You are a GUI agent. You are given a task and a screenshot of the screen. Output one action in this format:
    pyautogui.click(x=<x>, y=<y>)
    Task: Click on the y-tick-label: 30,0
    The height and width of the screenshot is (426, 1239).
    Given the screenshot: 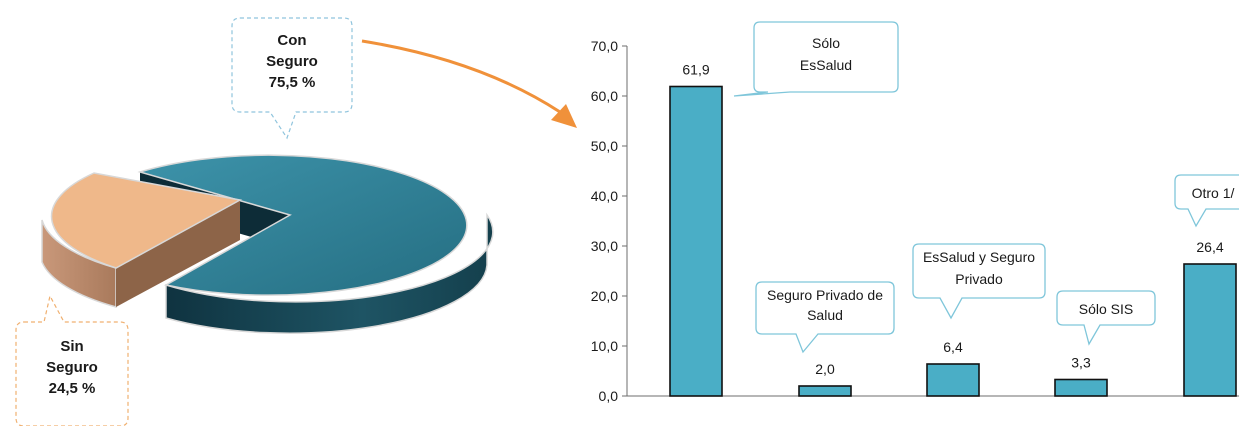 What is the action you would take?
    pyautogui.click(x=604, y=246)
    